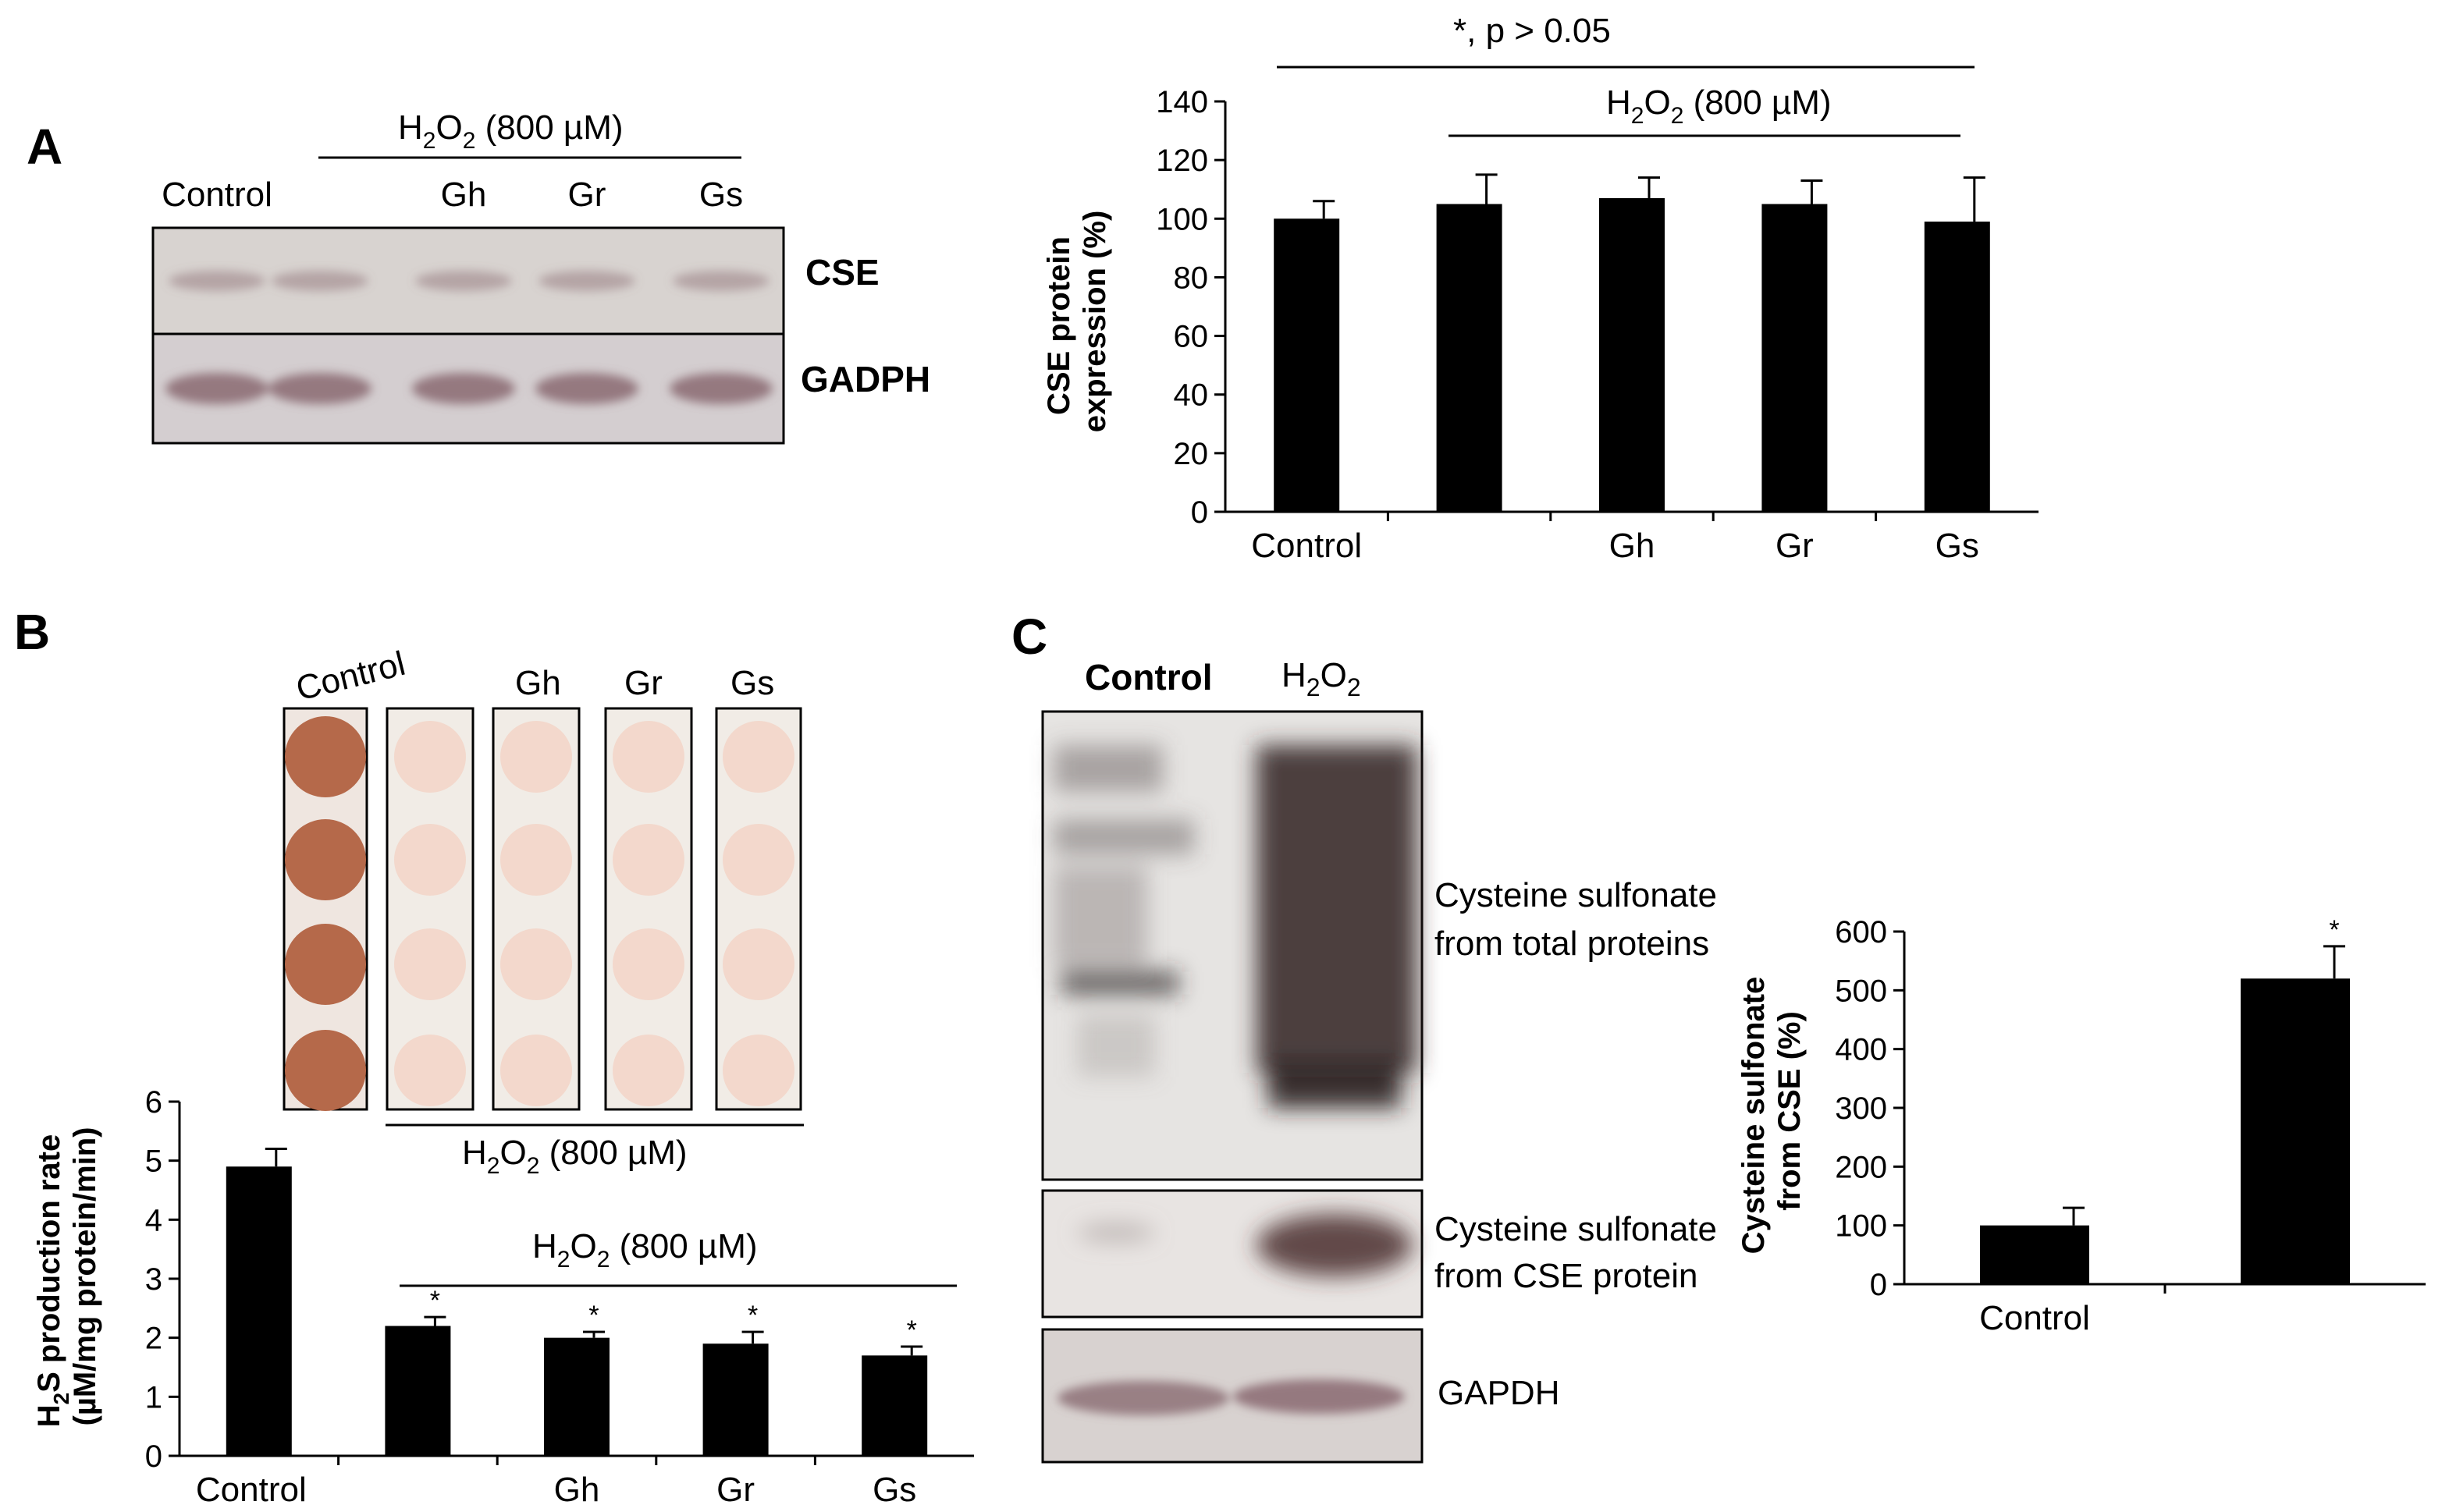  What do you see at coordinates (1580, 920) in the screenshot?
I see `panel-c-band-label-total: Cysteine sulfonate from total proteins` at bounding box center [1580, 920].